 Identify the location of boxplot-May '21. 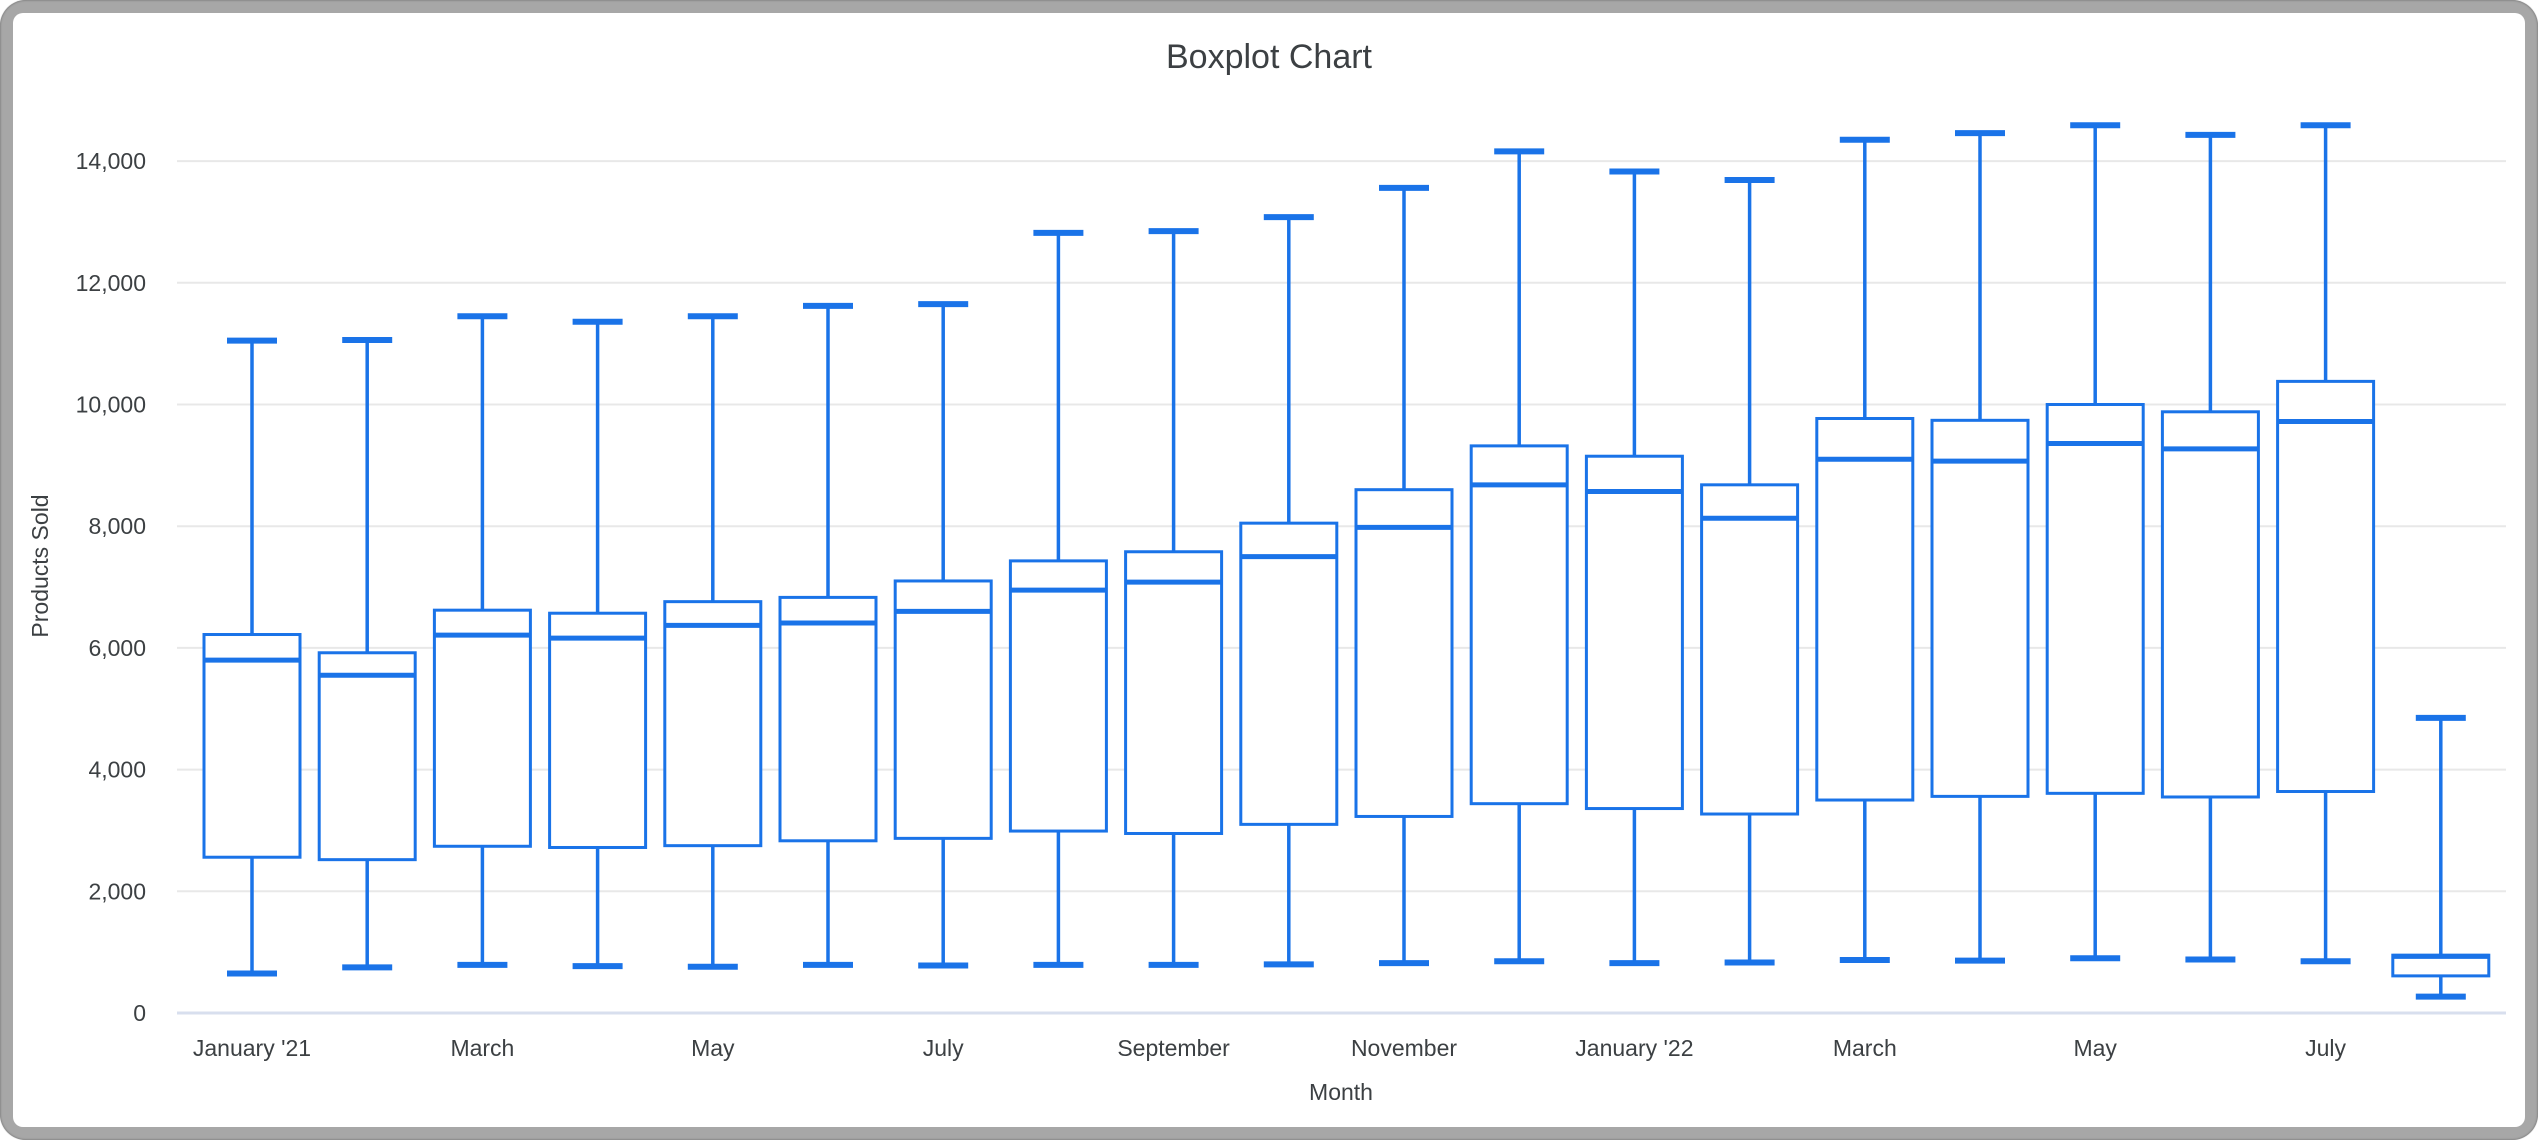
(713, 641).